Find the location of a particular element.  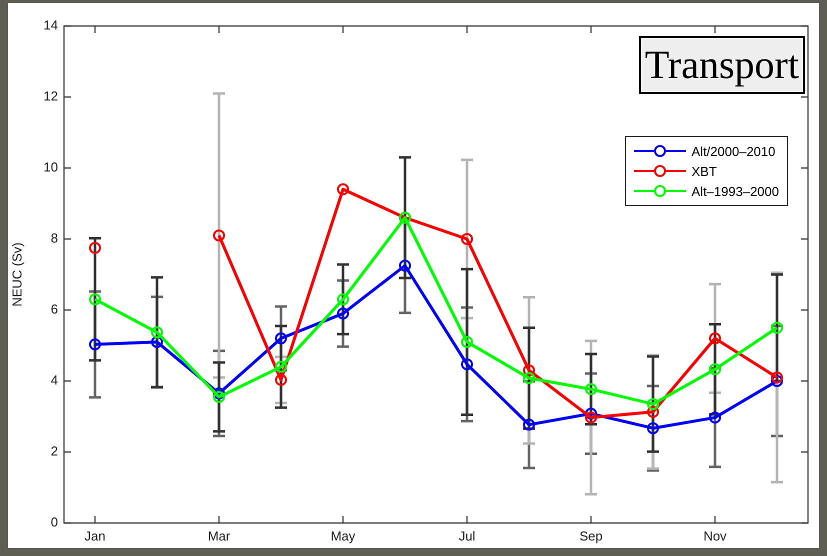

legend-label: Alt–1993–2000 is located at coordinates (735, 191).